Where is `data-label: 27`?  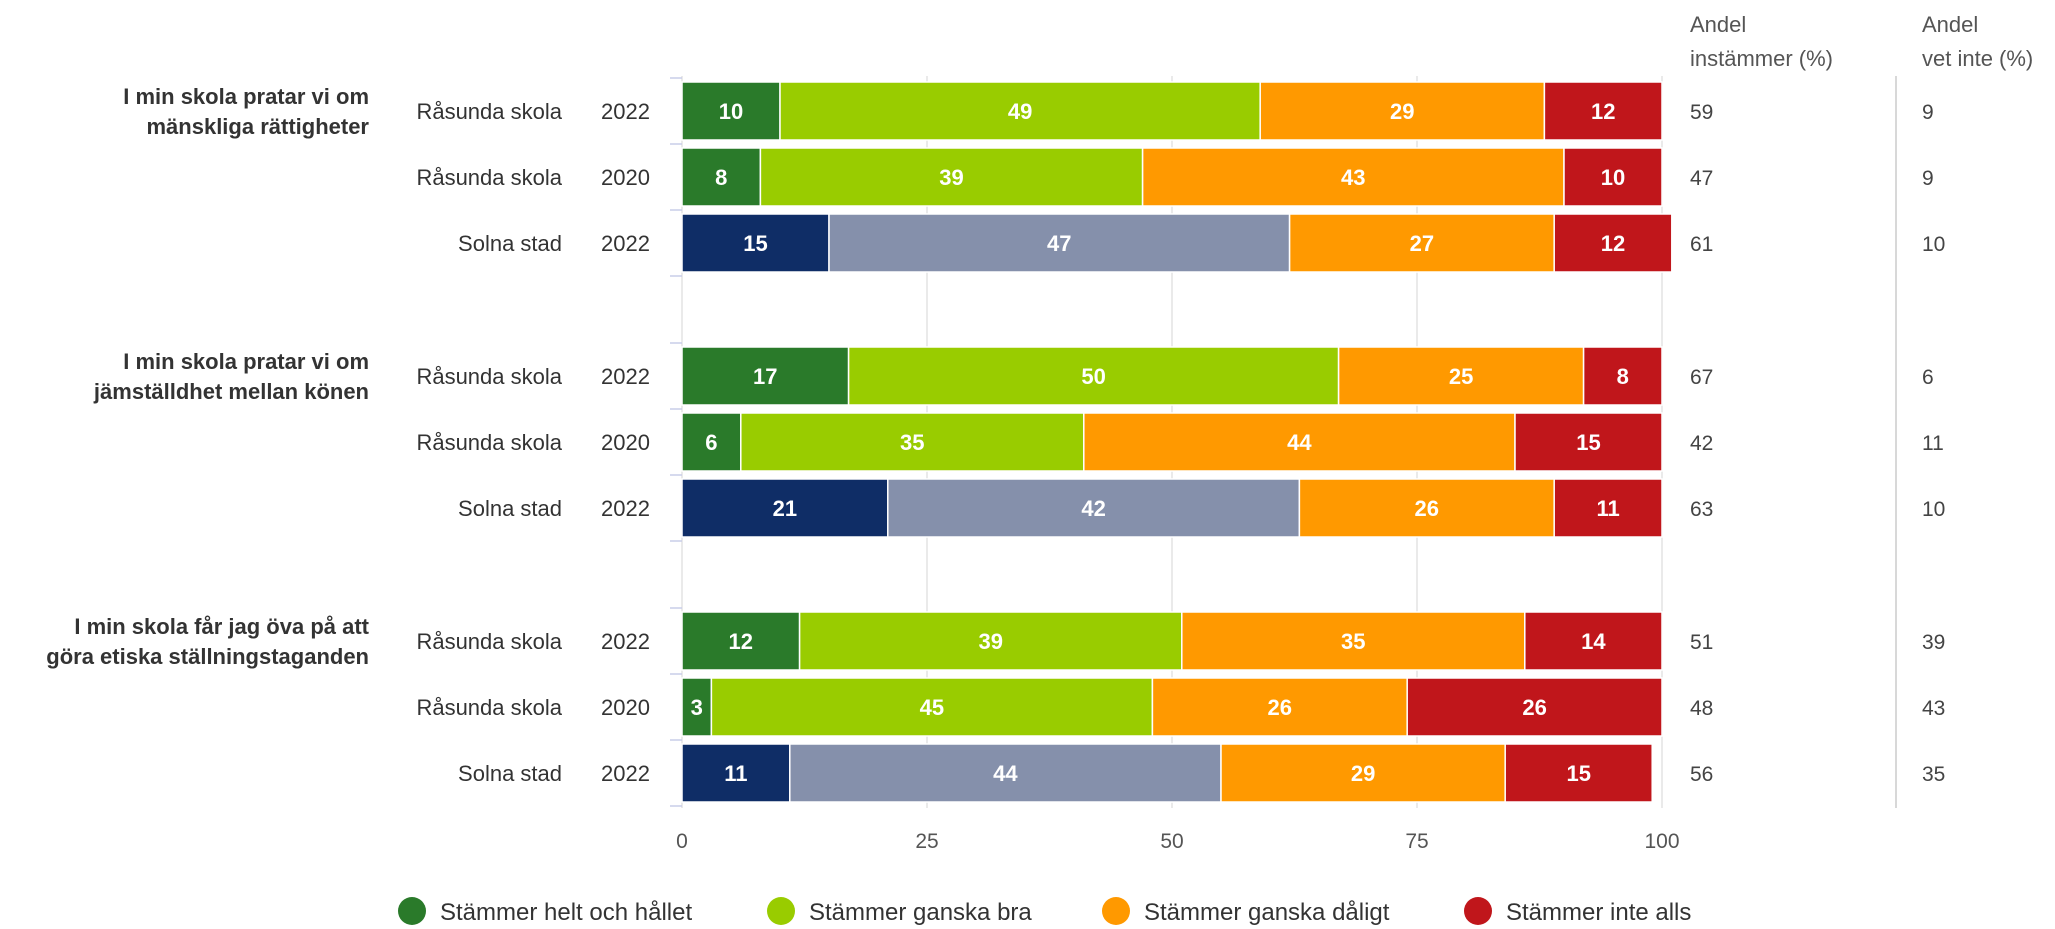 data-label: 27 is located at coordinates (1422, 243).